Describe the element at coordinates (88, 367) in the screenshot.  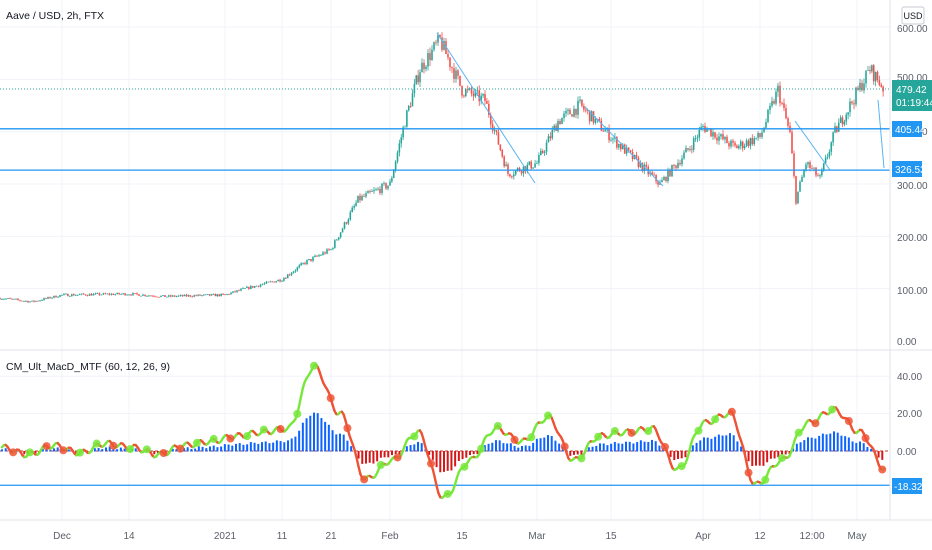
I see `indicator-title: CM_Ult_MacD_MTF (60, 12, 26, 9)` at that location.